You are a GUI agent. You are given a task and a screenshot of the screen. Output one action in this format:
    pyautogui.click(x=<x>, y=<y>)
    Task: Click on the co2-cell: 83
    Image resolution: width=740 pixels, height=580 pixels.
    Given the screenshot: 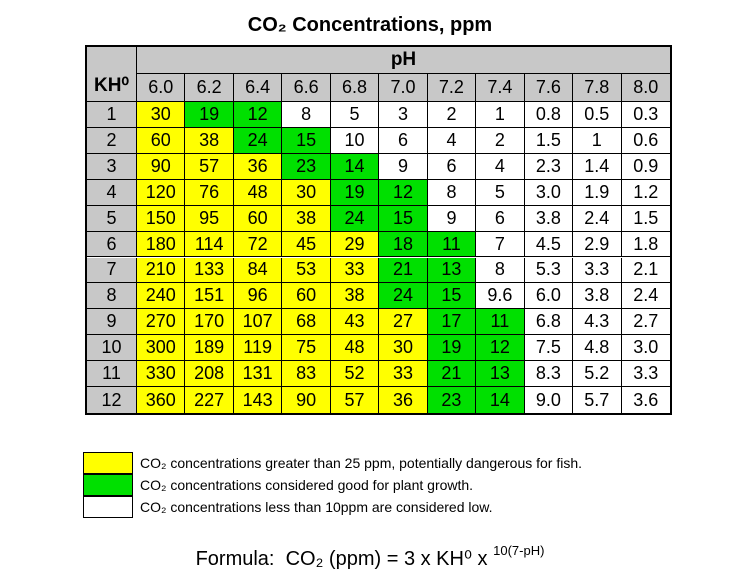 What is the action you would take?
    pyautogui.click(x=306, y=374)
    